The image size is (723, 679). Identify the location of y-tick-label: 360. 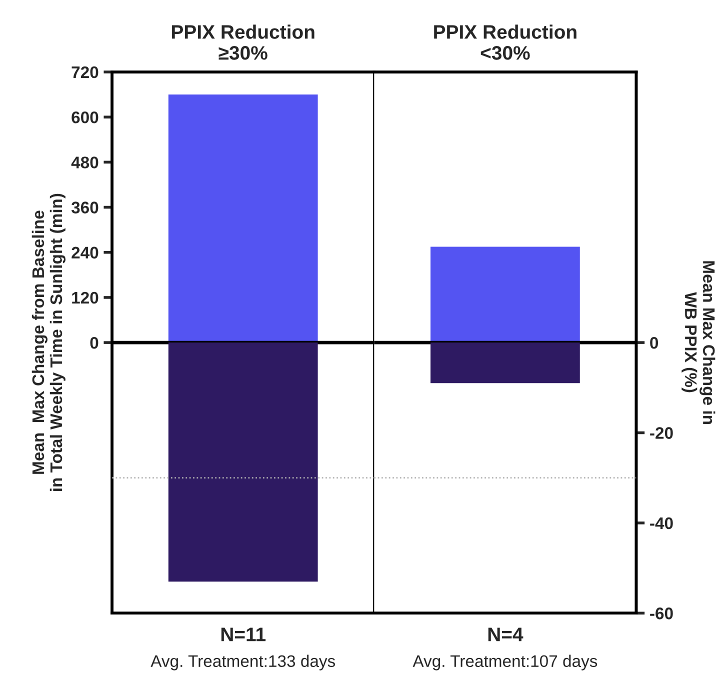
(84, 208).